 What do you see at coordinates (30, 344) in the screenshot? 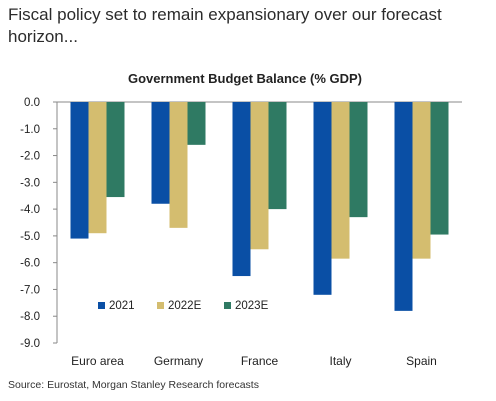
I see `y-tick-label: -9.0` at bounding box center [30, 344].